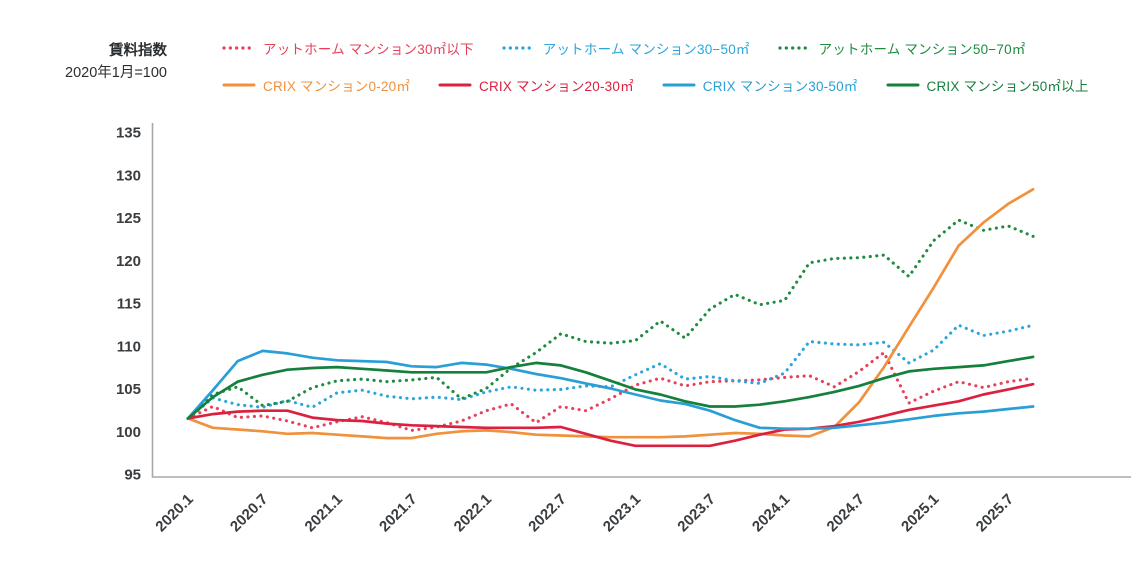 This screenshot has height=580, width=1140. I want to click on y-axis-tick-label: 100, so click(128, 432).